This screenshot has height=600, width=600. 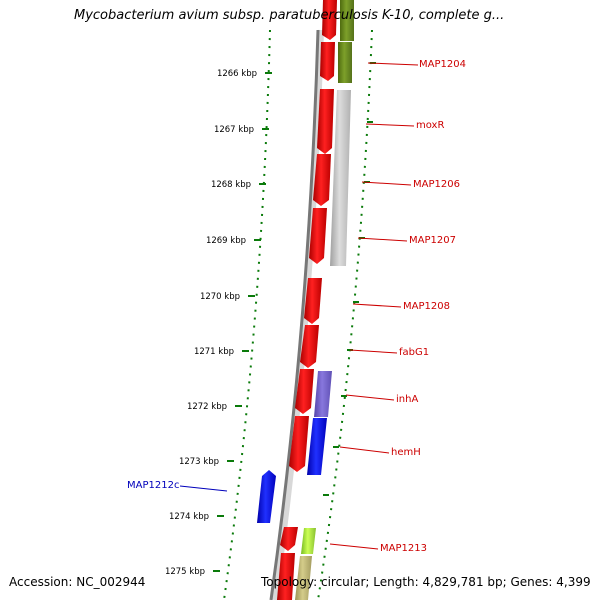 What do you see at coordinates (345, 314) in the screenshot?
I see `inner-scale-ring` at bounding box center [345, 314].